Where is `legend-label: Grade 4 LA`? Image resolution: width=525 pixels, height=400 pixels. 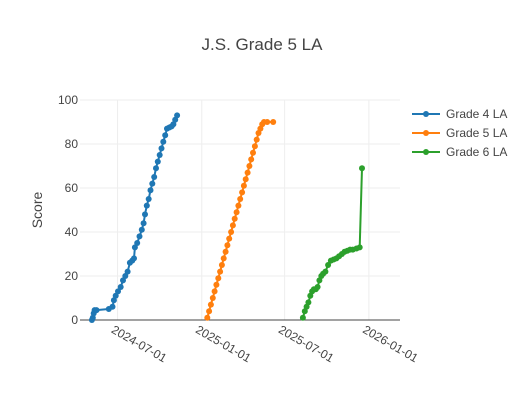 legend-label: Grade 4 LA is located at coordinates (476, 114).